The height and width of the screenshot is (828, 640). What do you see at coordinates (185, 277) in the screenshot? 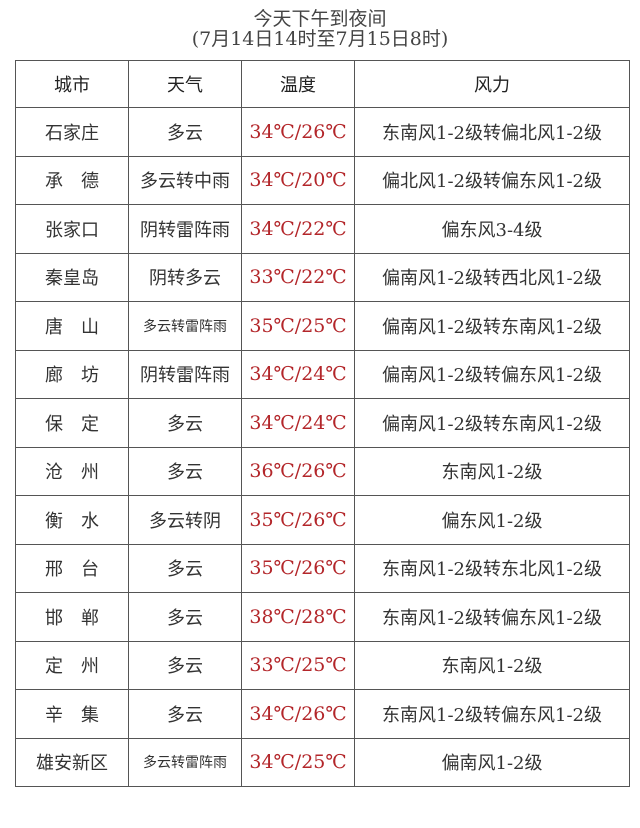
I see `weather-cell: 阴转多云` at bounding box center [185, 277].